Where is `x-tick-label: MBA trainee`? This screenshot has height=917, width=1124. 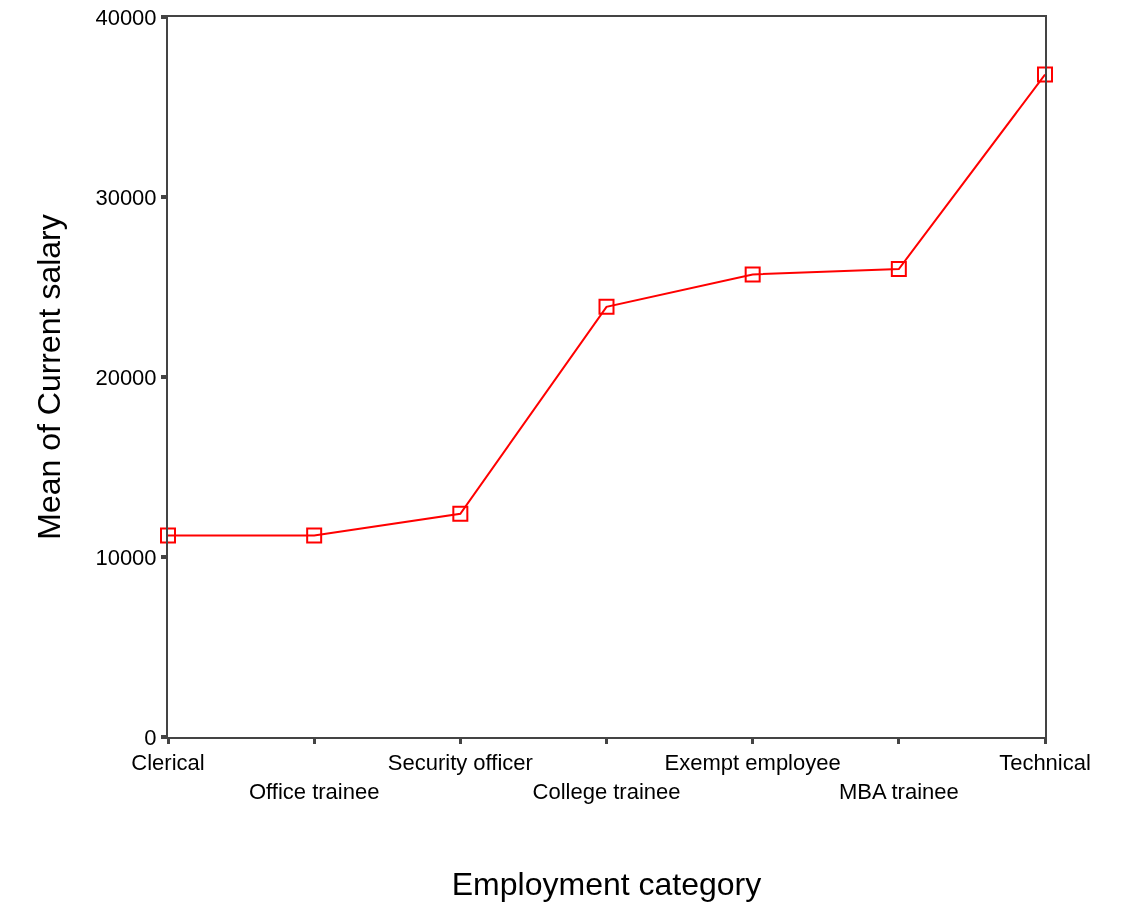 x-tick-label: MBA trainee is located at coordinates (898, 791).